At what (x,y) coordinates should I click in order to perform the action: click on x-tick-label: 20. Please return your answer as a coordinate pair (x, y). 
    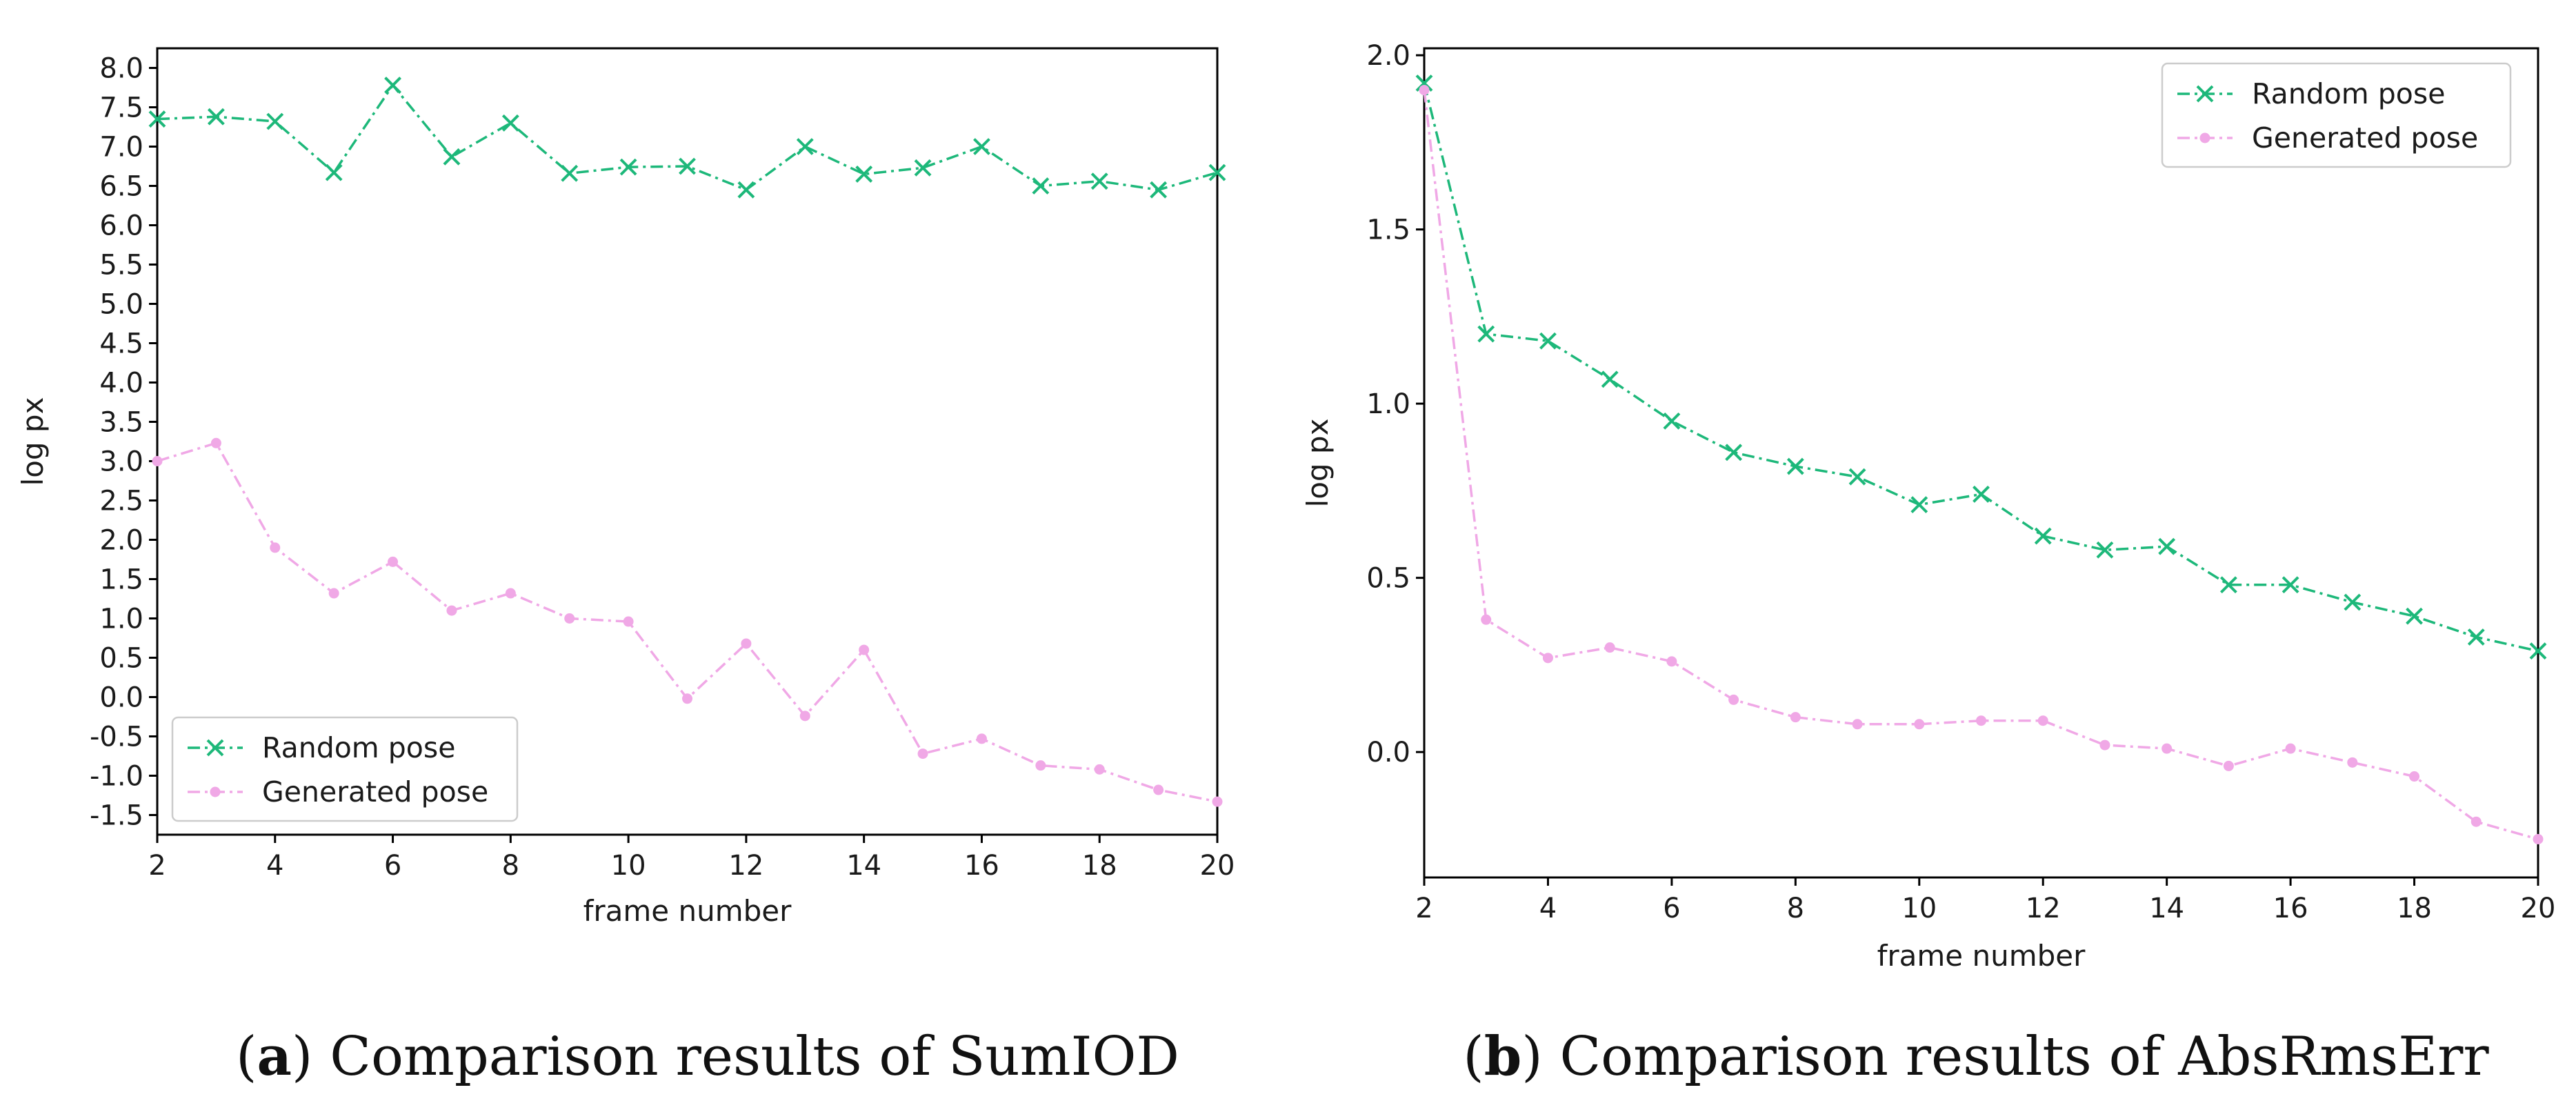
    Looking at the image, I should click on (1217, 866).